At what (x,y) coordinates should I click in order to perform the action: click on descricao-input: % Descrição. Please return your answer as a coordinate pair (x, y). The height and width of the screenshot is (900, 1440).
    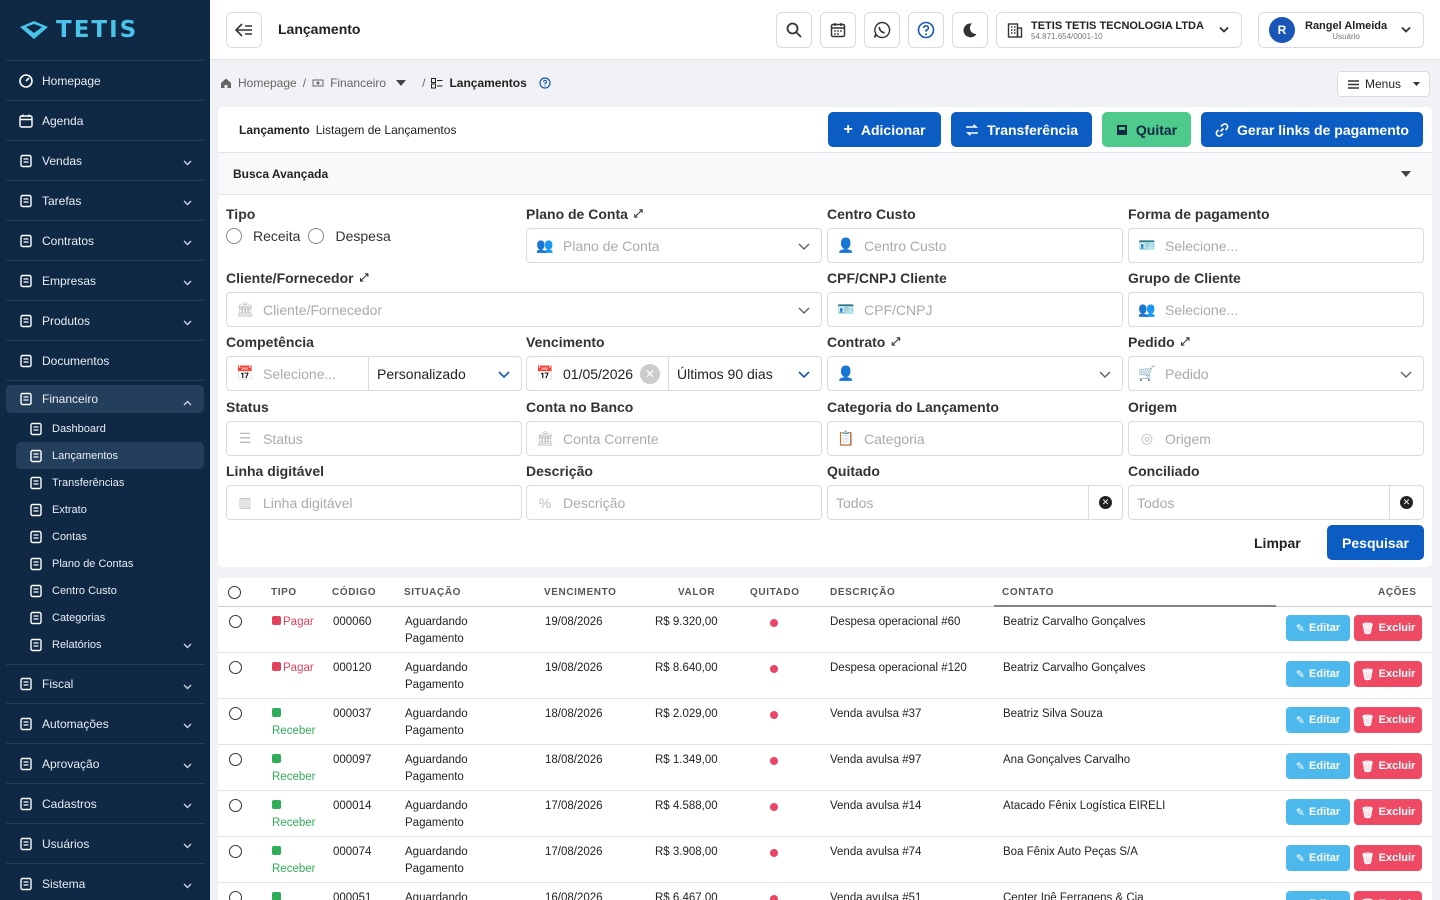
    Looking at the image, I should click on (674, 502).